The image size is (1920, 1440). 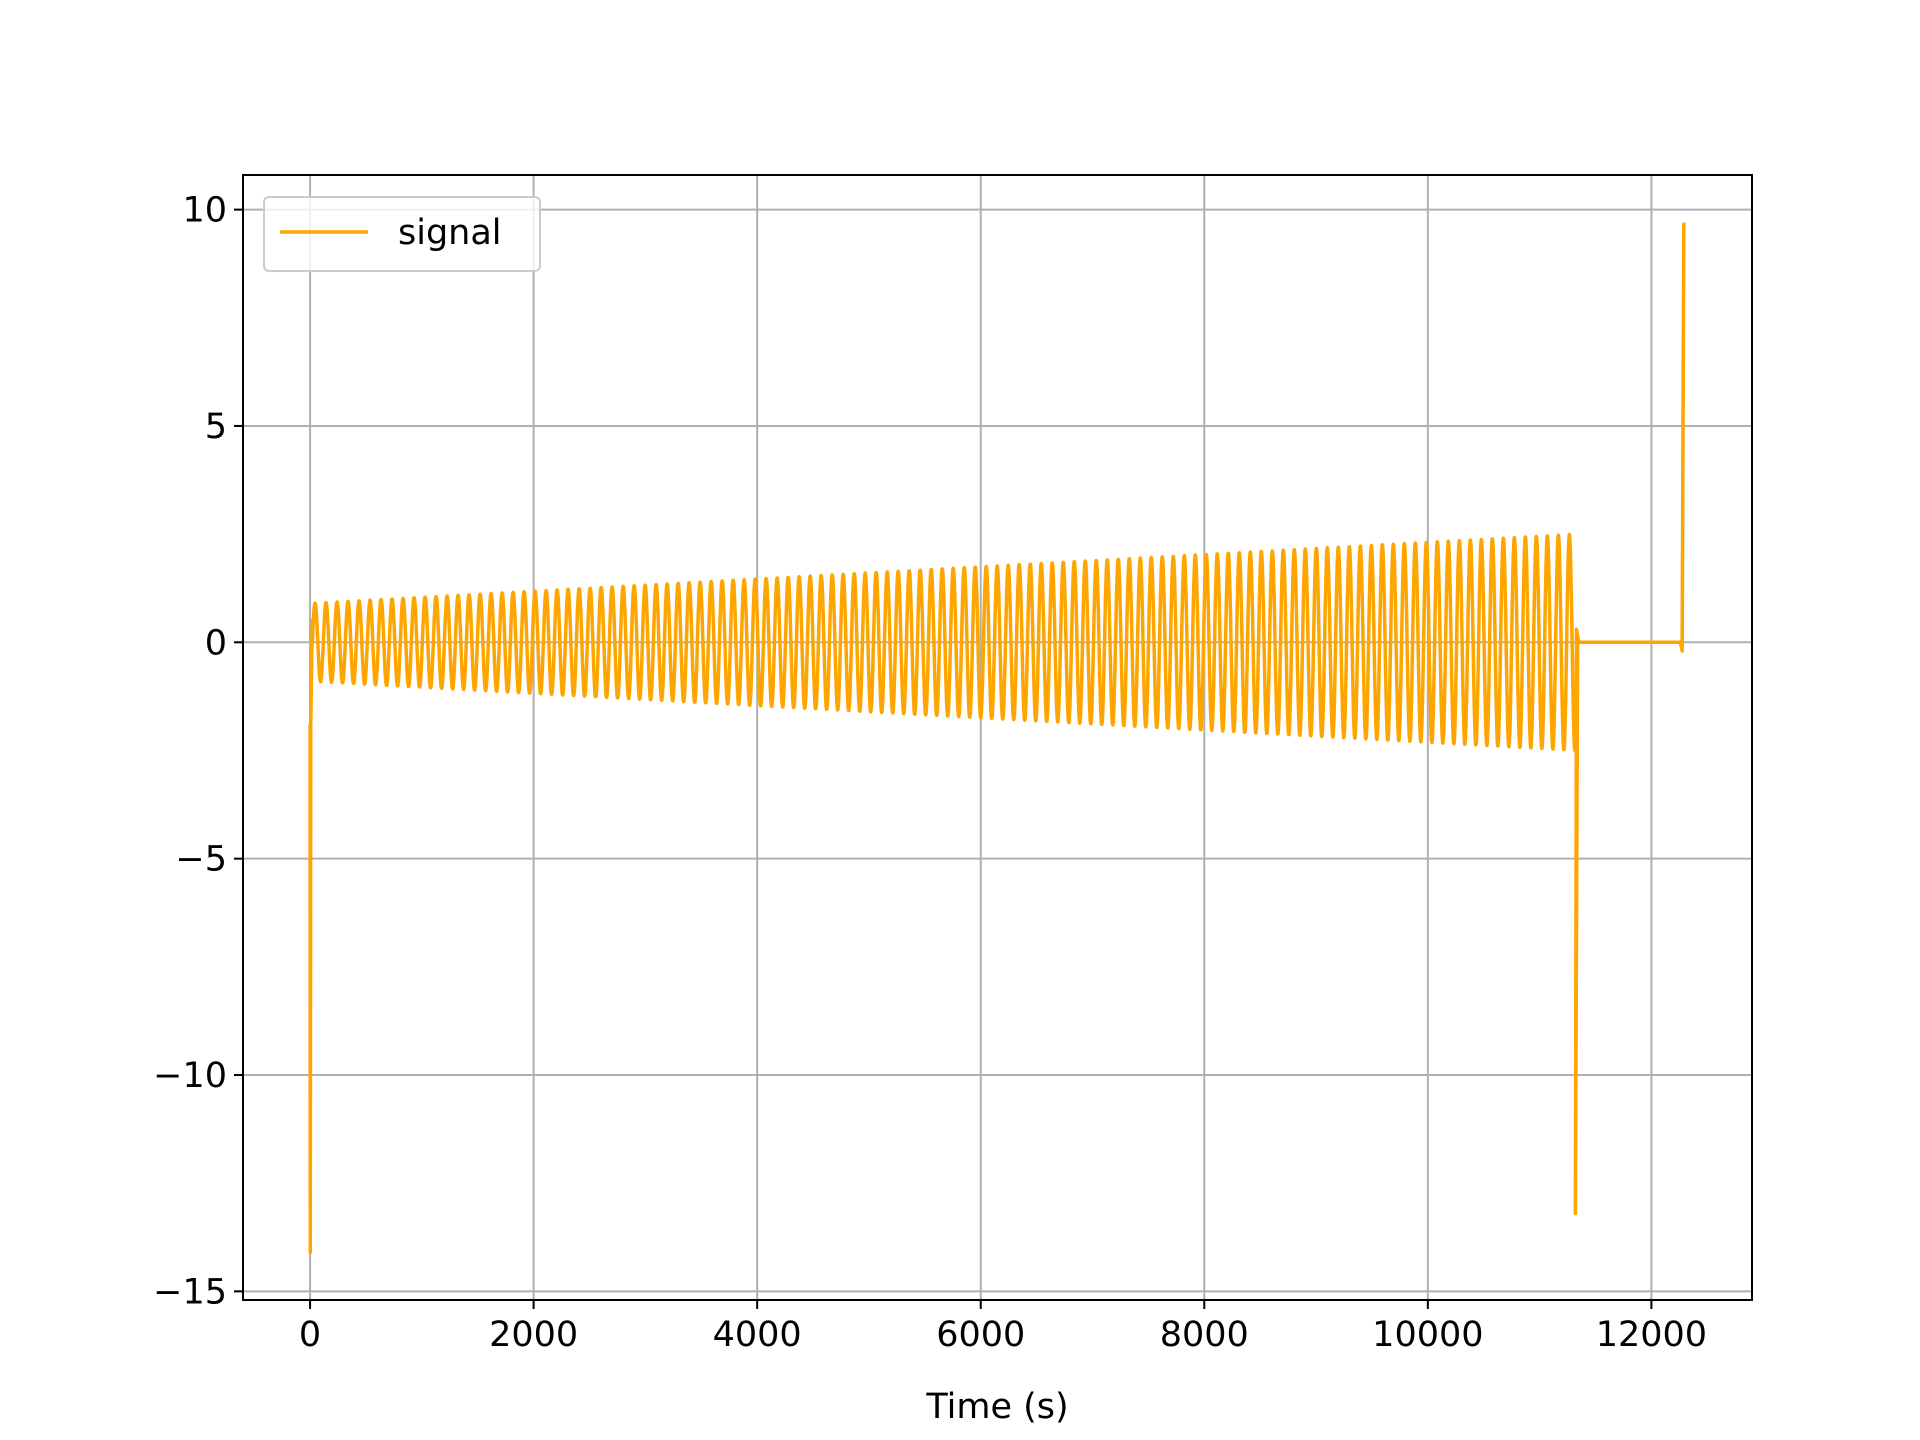 What do you see at coordinates (1204, 1335) in the screenshot?
I see `x-tick-label-4: 8000` at bounding box center [1204, 1335].